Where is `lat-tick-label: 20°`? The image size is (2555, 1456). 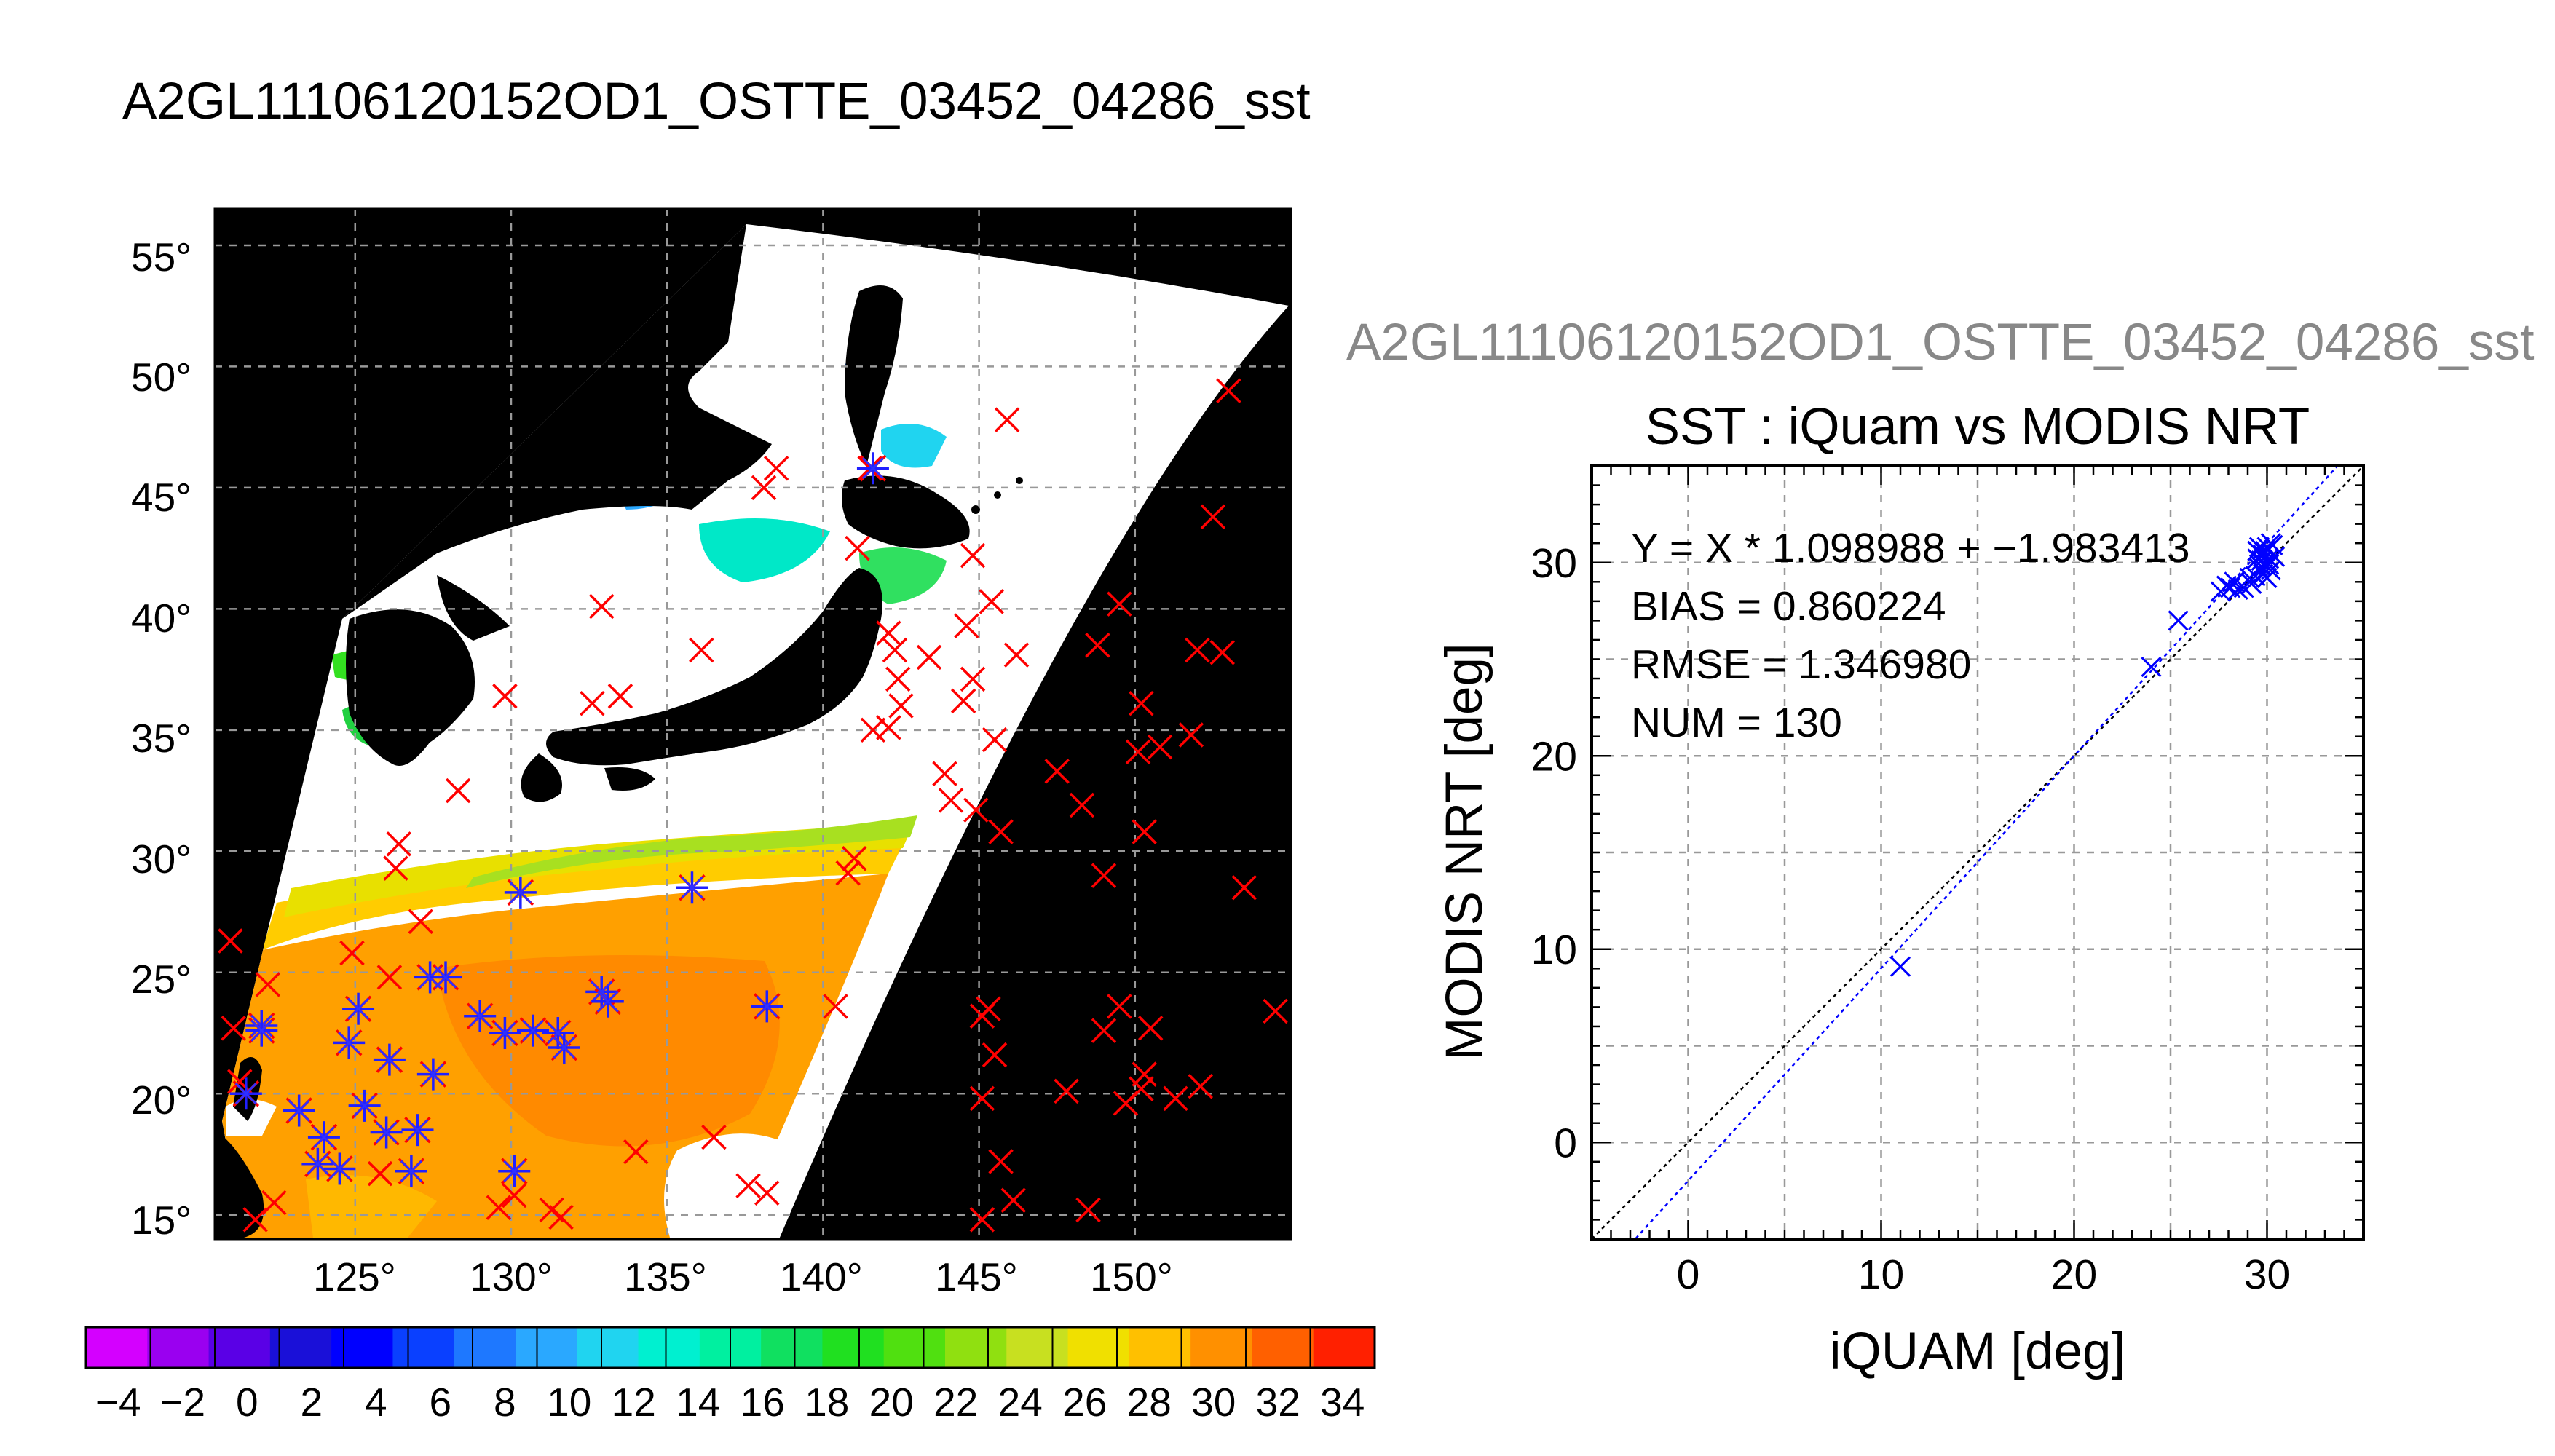
lat-tick-label: 20° is located at coordinates (161, 1100).